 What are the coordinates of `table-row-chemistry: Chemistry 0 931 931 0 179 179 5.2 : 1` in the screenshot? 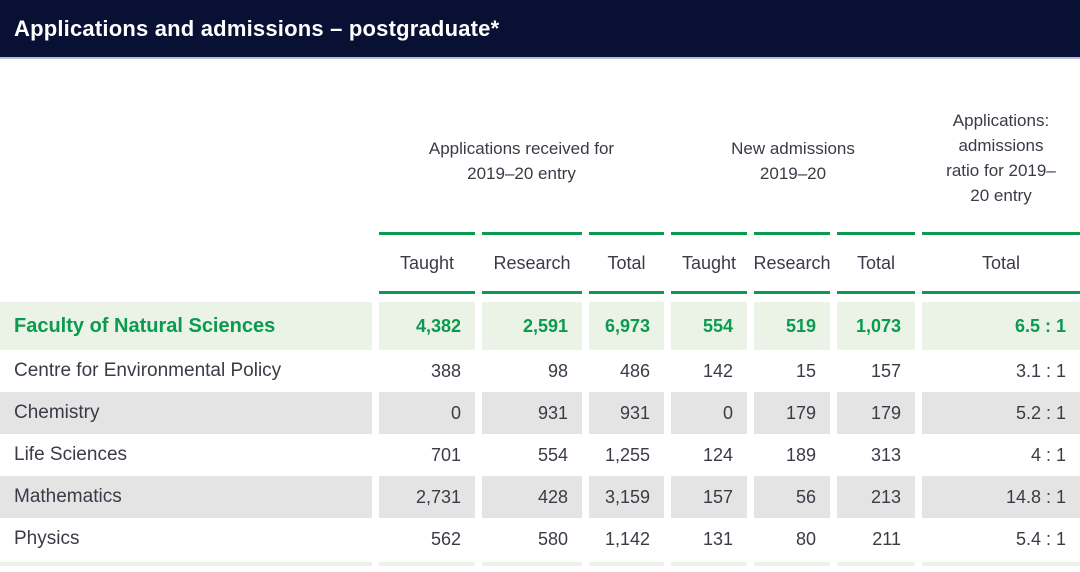 It's located at (540, 413).